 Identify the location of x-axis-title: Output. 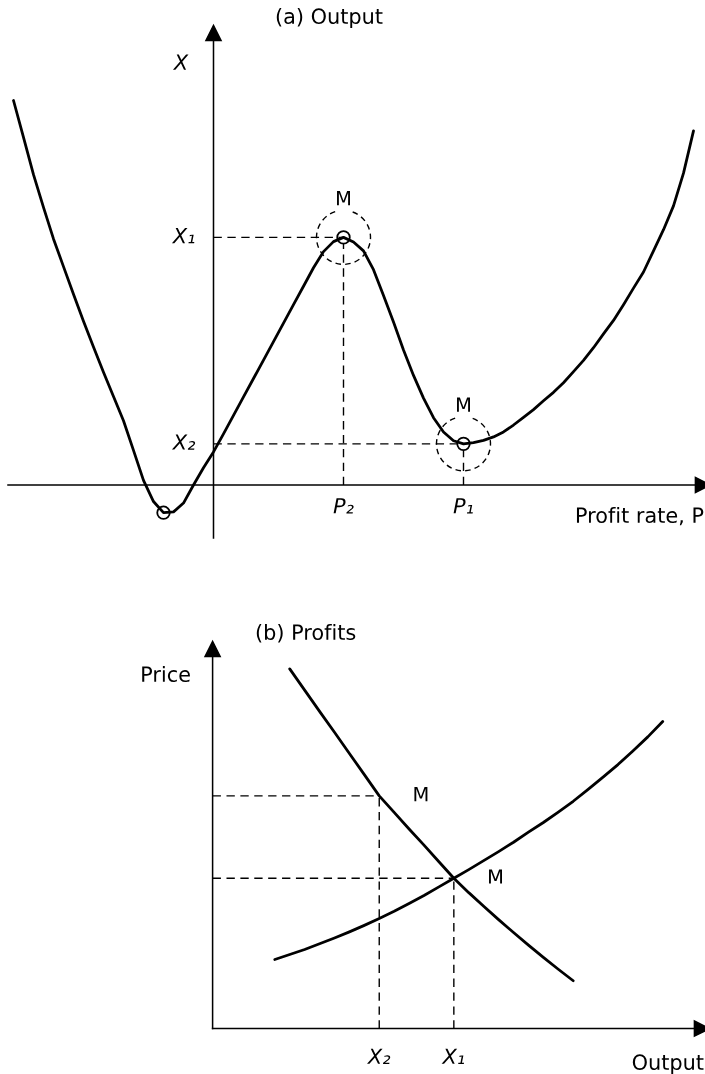
(668, 1064).